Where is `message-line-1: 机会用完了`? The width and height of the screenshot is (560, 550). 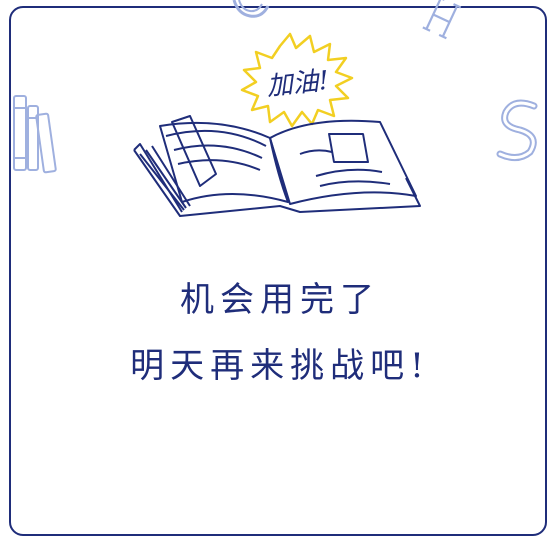 message-line-1: 机会用完了 is located at coordinates (280, 300).